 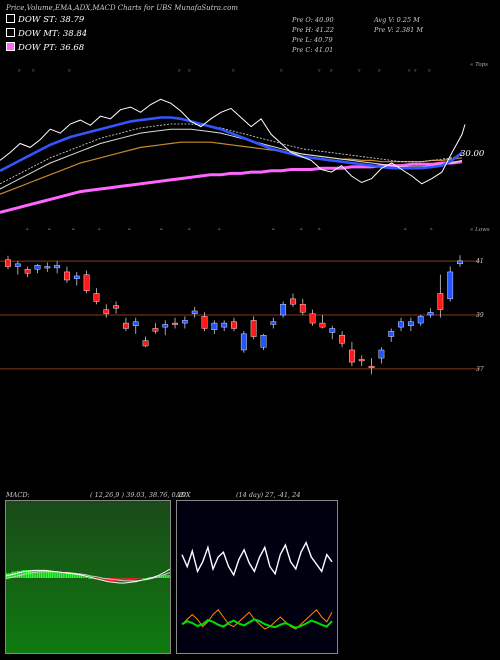 What do you see at coordinates (231, 187) in the screenshot?
I see `ema-pt-line` at bounding box center [231, 187].